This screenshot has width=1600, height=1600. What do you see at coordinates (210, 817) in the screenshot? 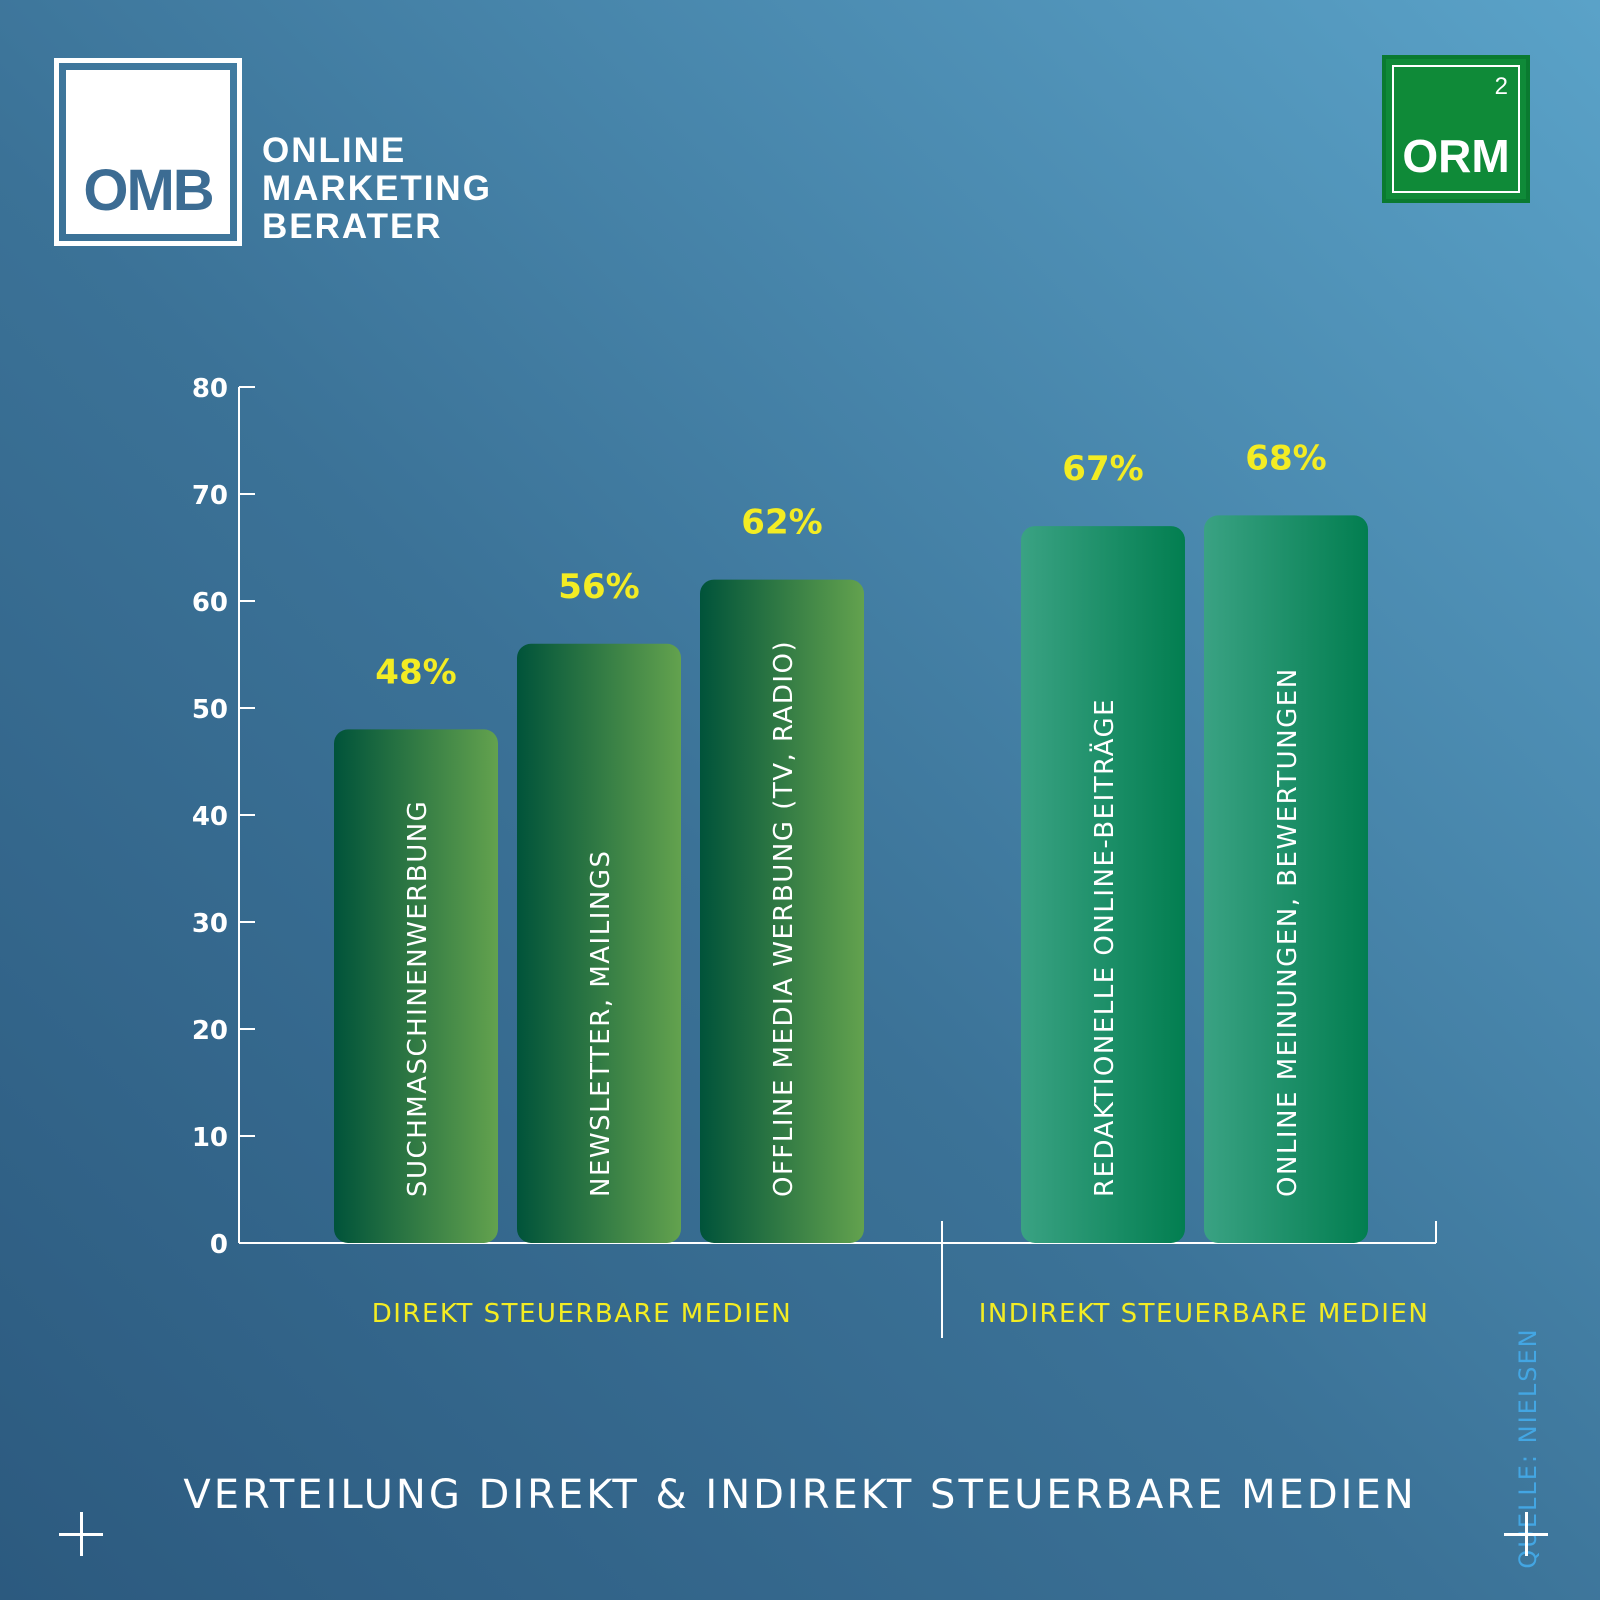
I see `y-tick-label: 40` at bounding box center [210, 817].